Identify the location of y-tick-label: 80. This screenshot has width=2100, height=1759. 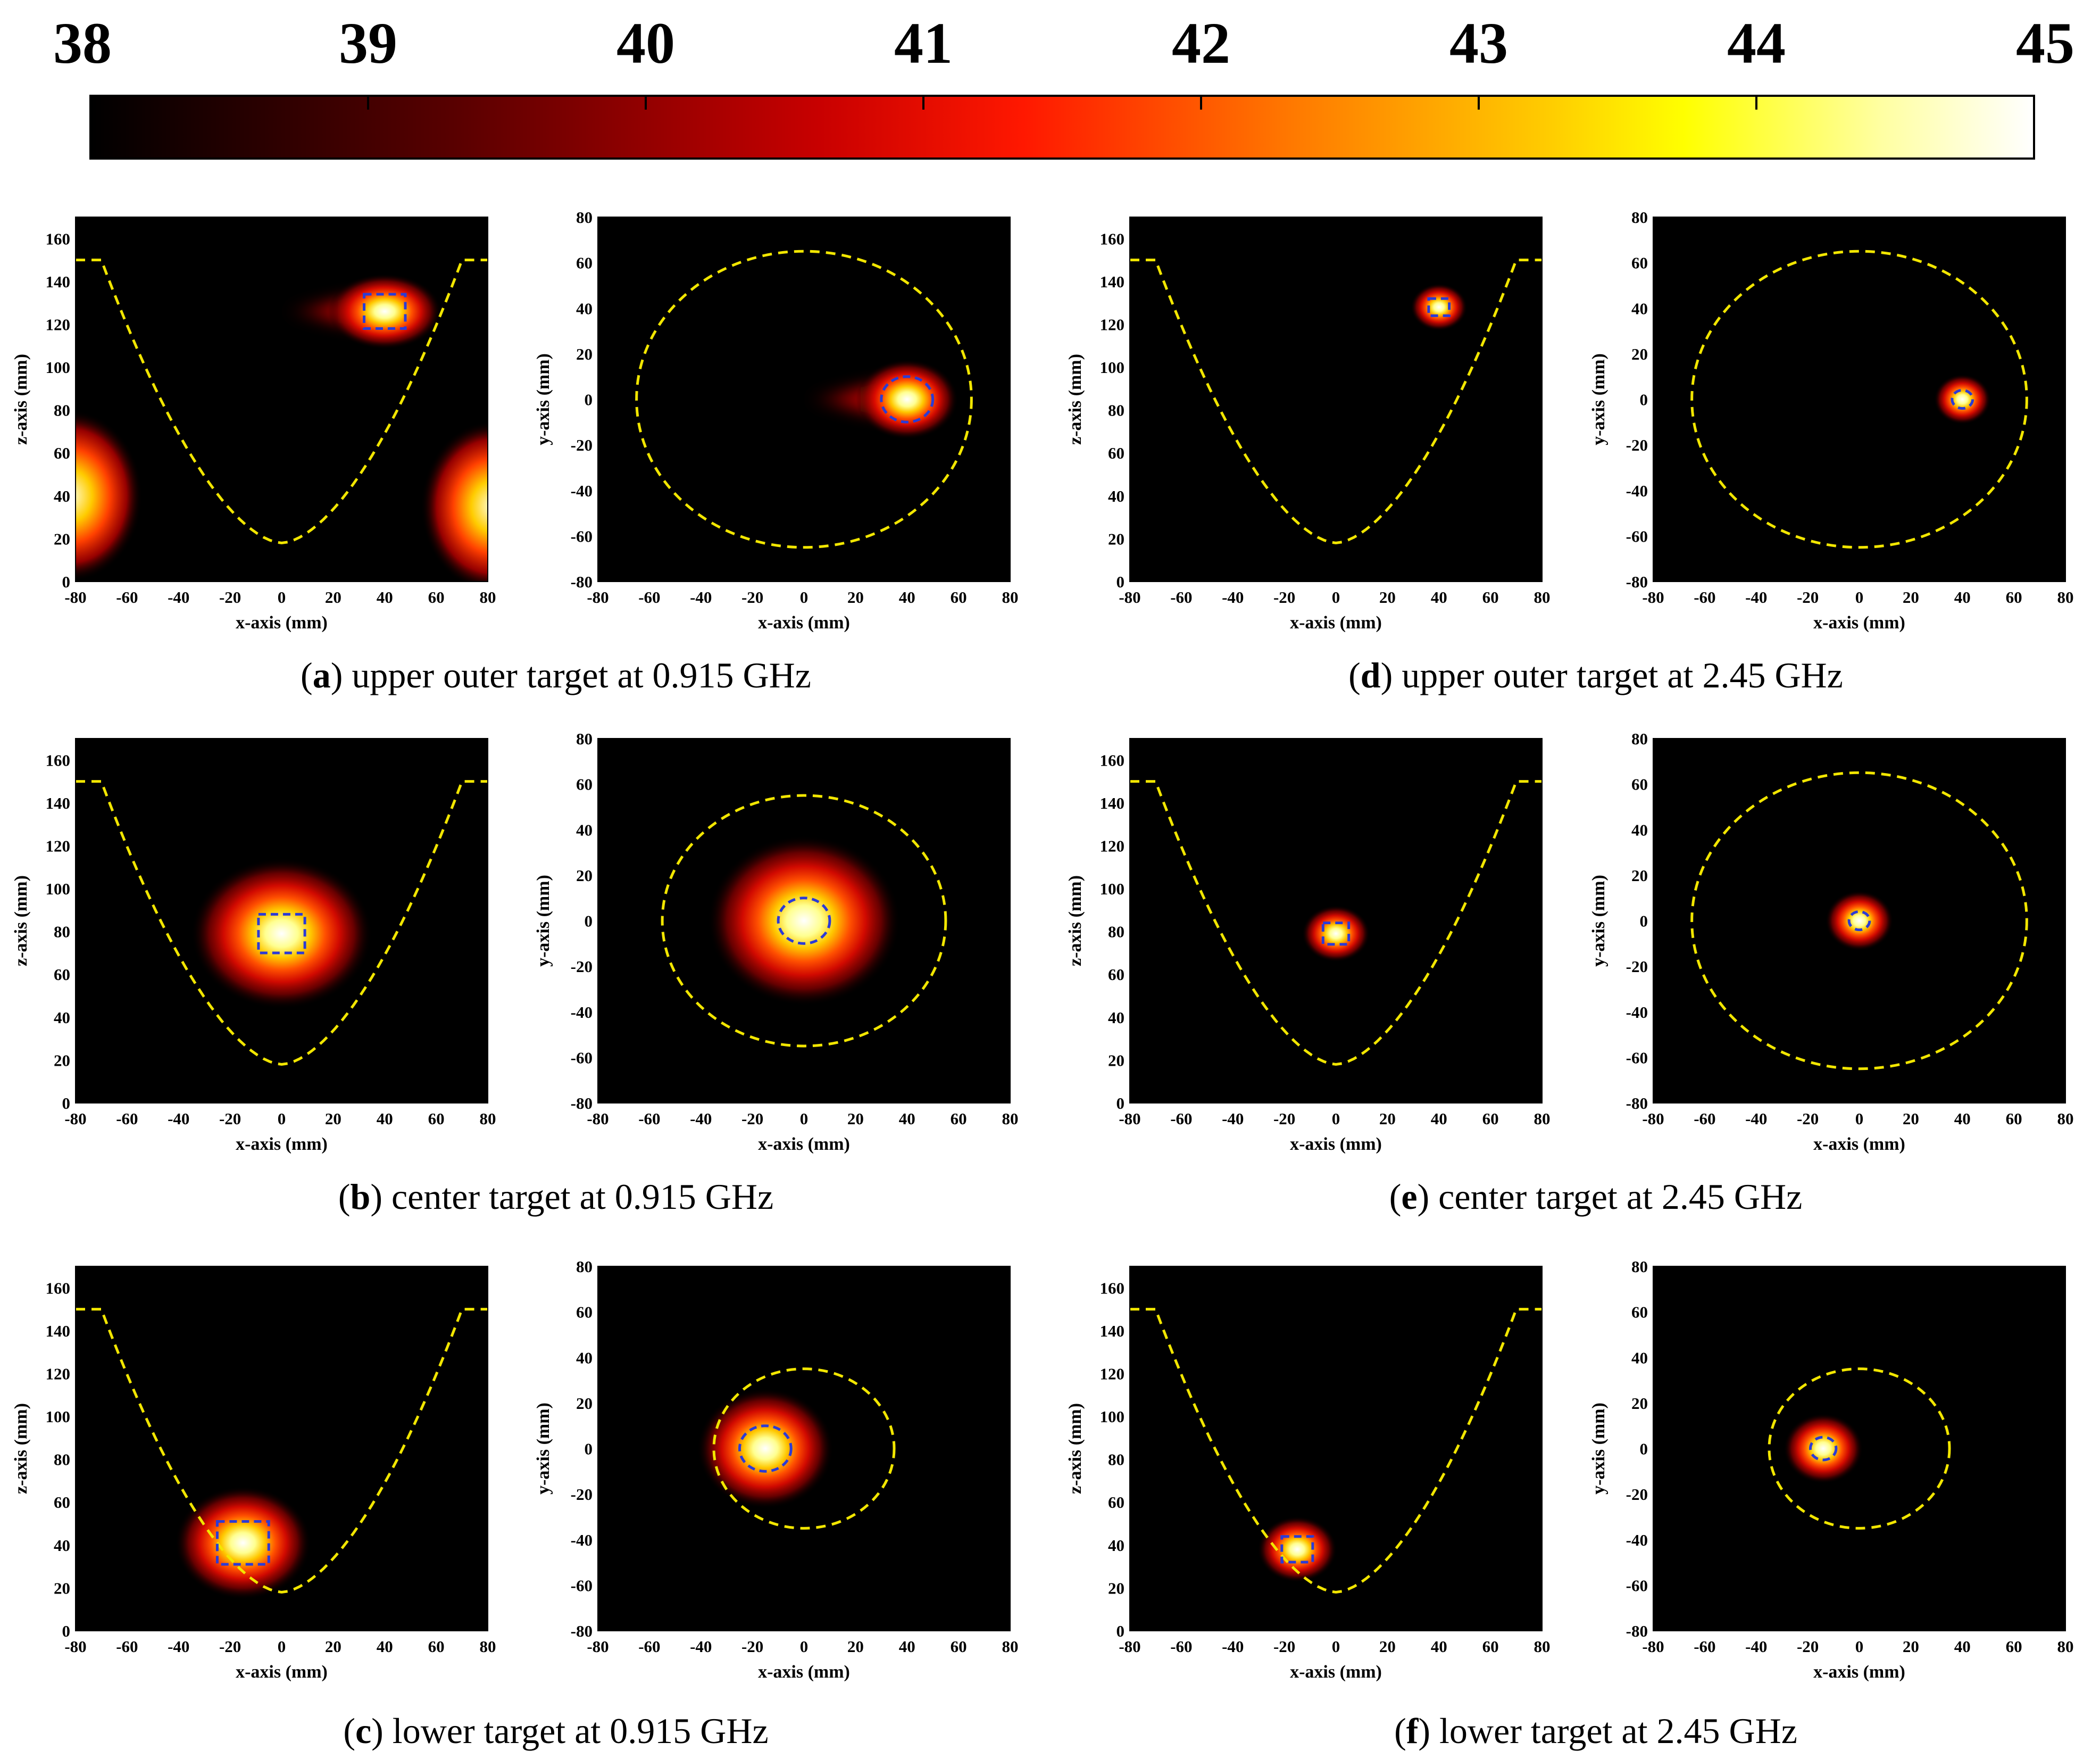
(1116, 1459).